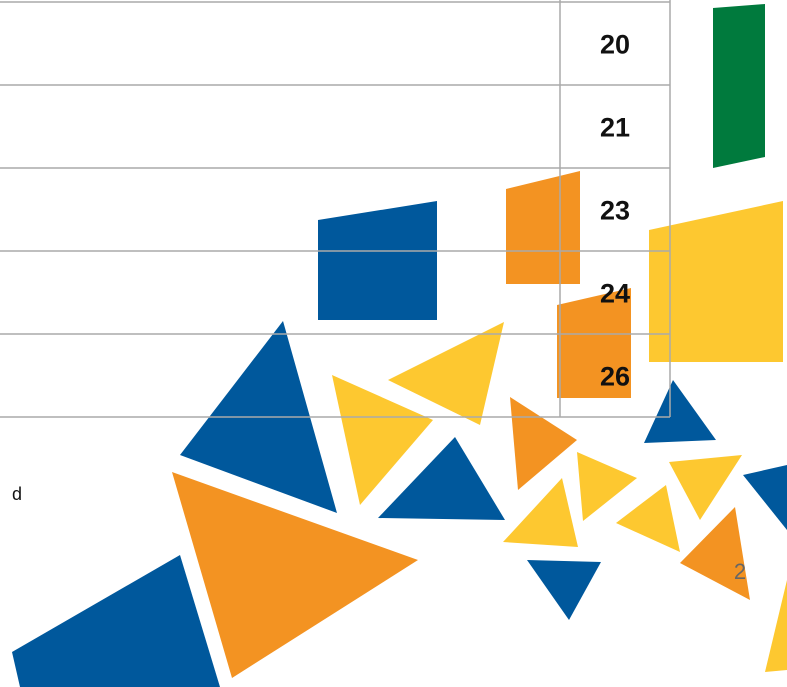  Describe the element at coordinates (740, 571) in the screenshot. I see `page-number: 2` at that location.